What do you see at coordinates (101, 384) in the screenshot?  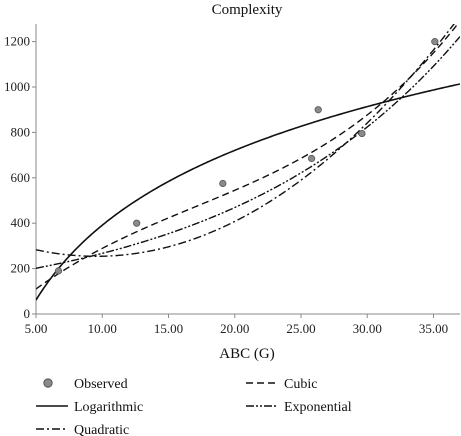 I see `legend-label-observed: Observed` at bounding box center [101, 384].